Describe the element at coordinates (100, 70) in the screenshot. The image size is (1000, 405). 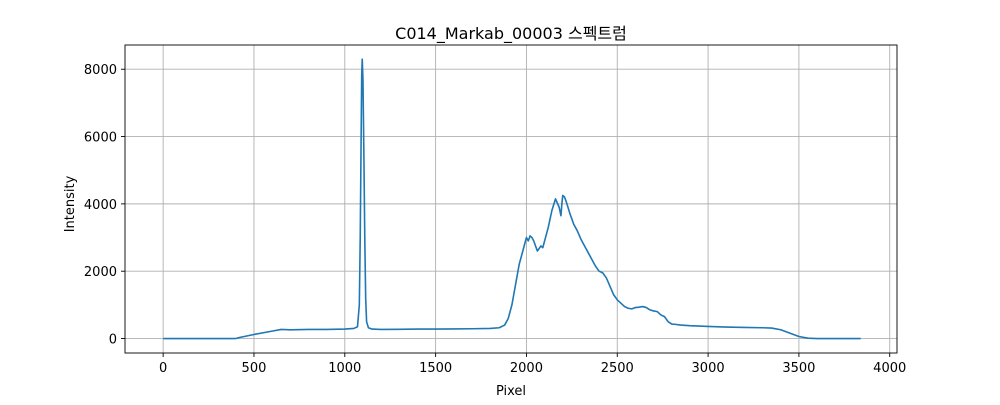
I see `y-tick-label: 8000` at that location.